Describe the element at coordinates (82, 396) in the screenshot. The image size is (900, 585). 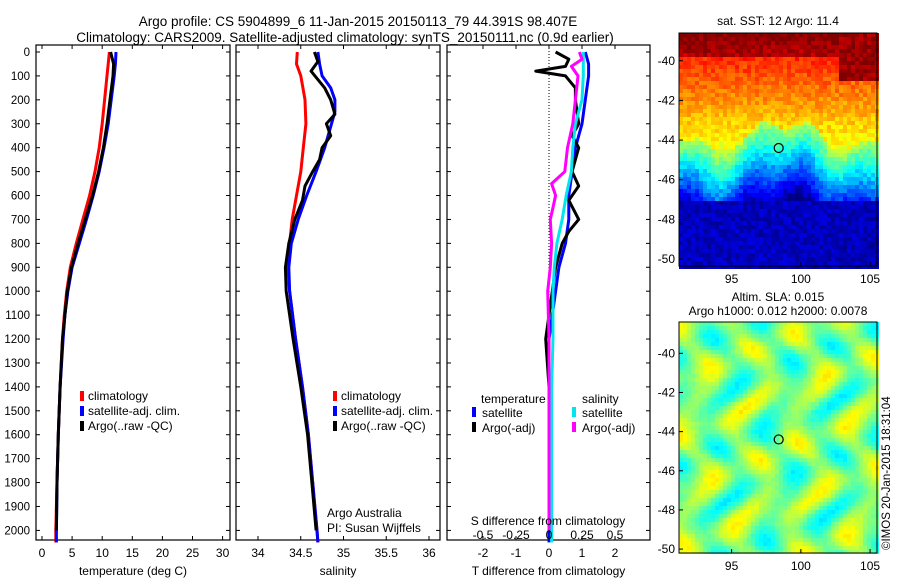
I see `legend-swatch` at that location.